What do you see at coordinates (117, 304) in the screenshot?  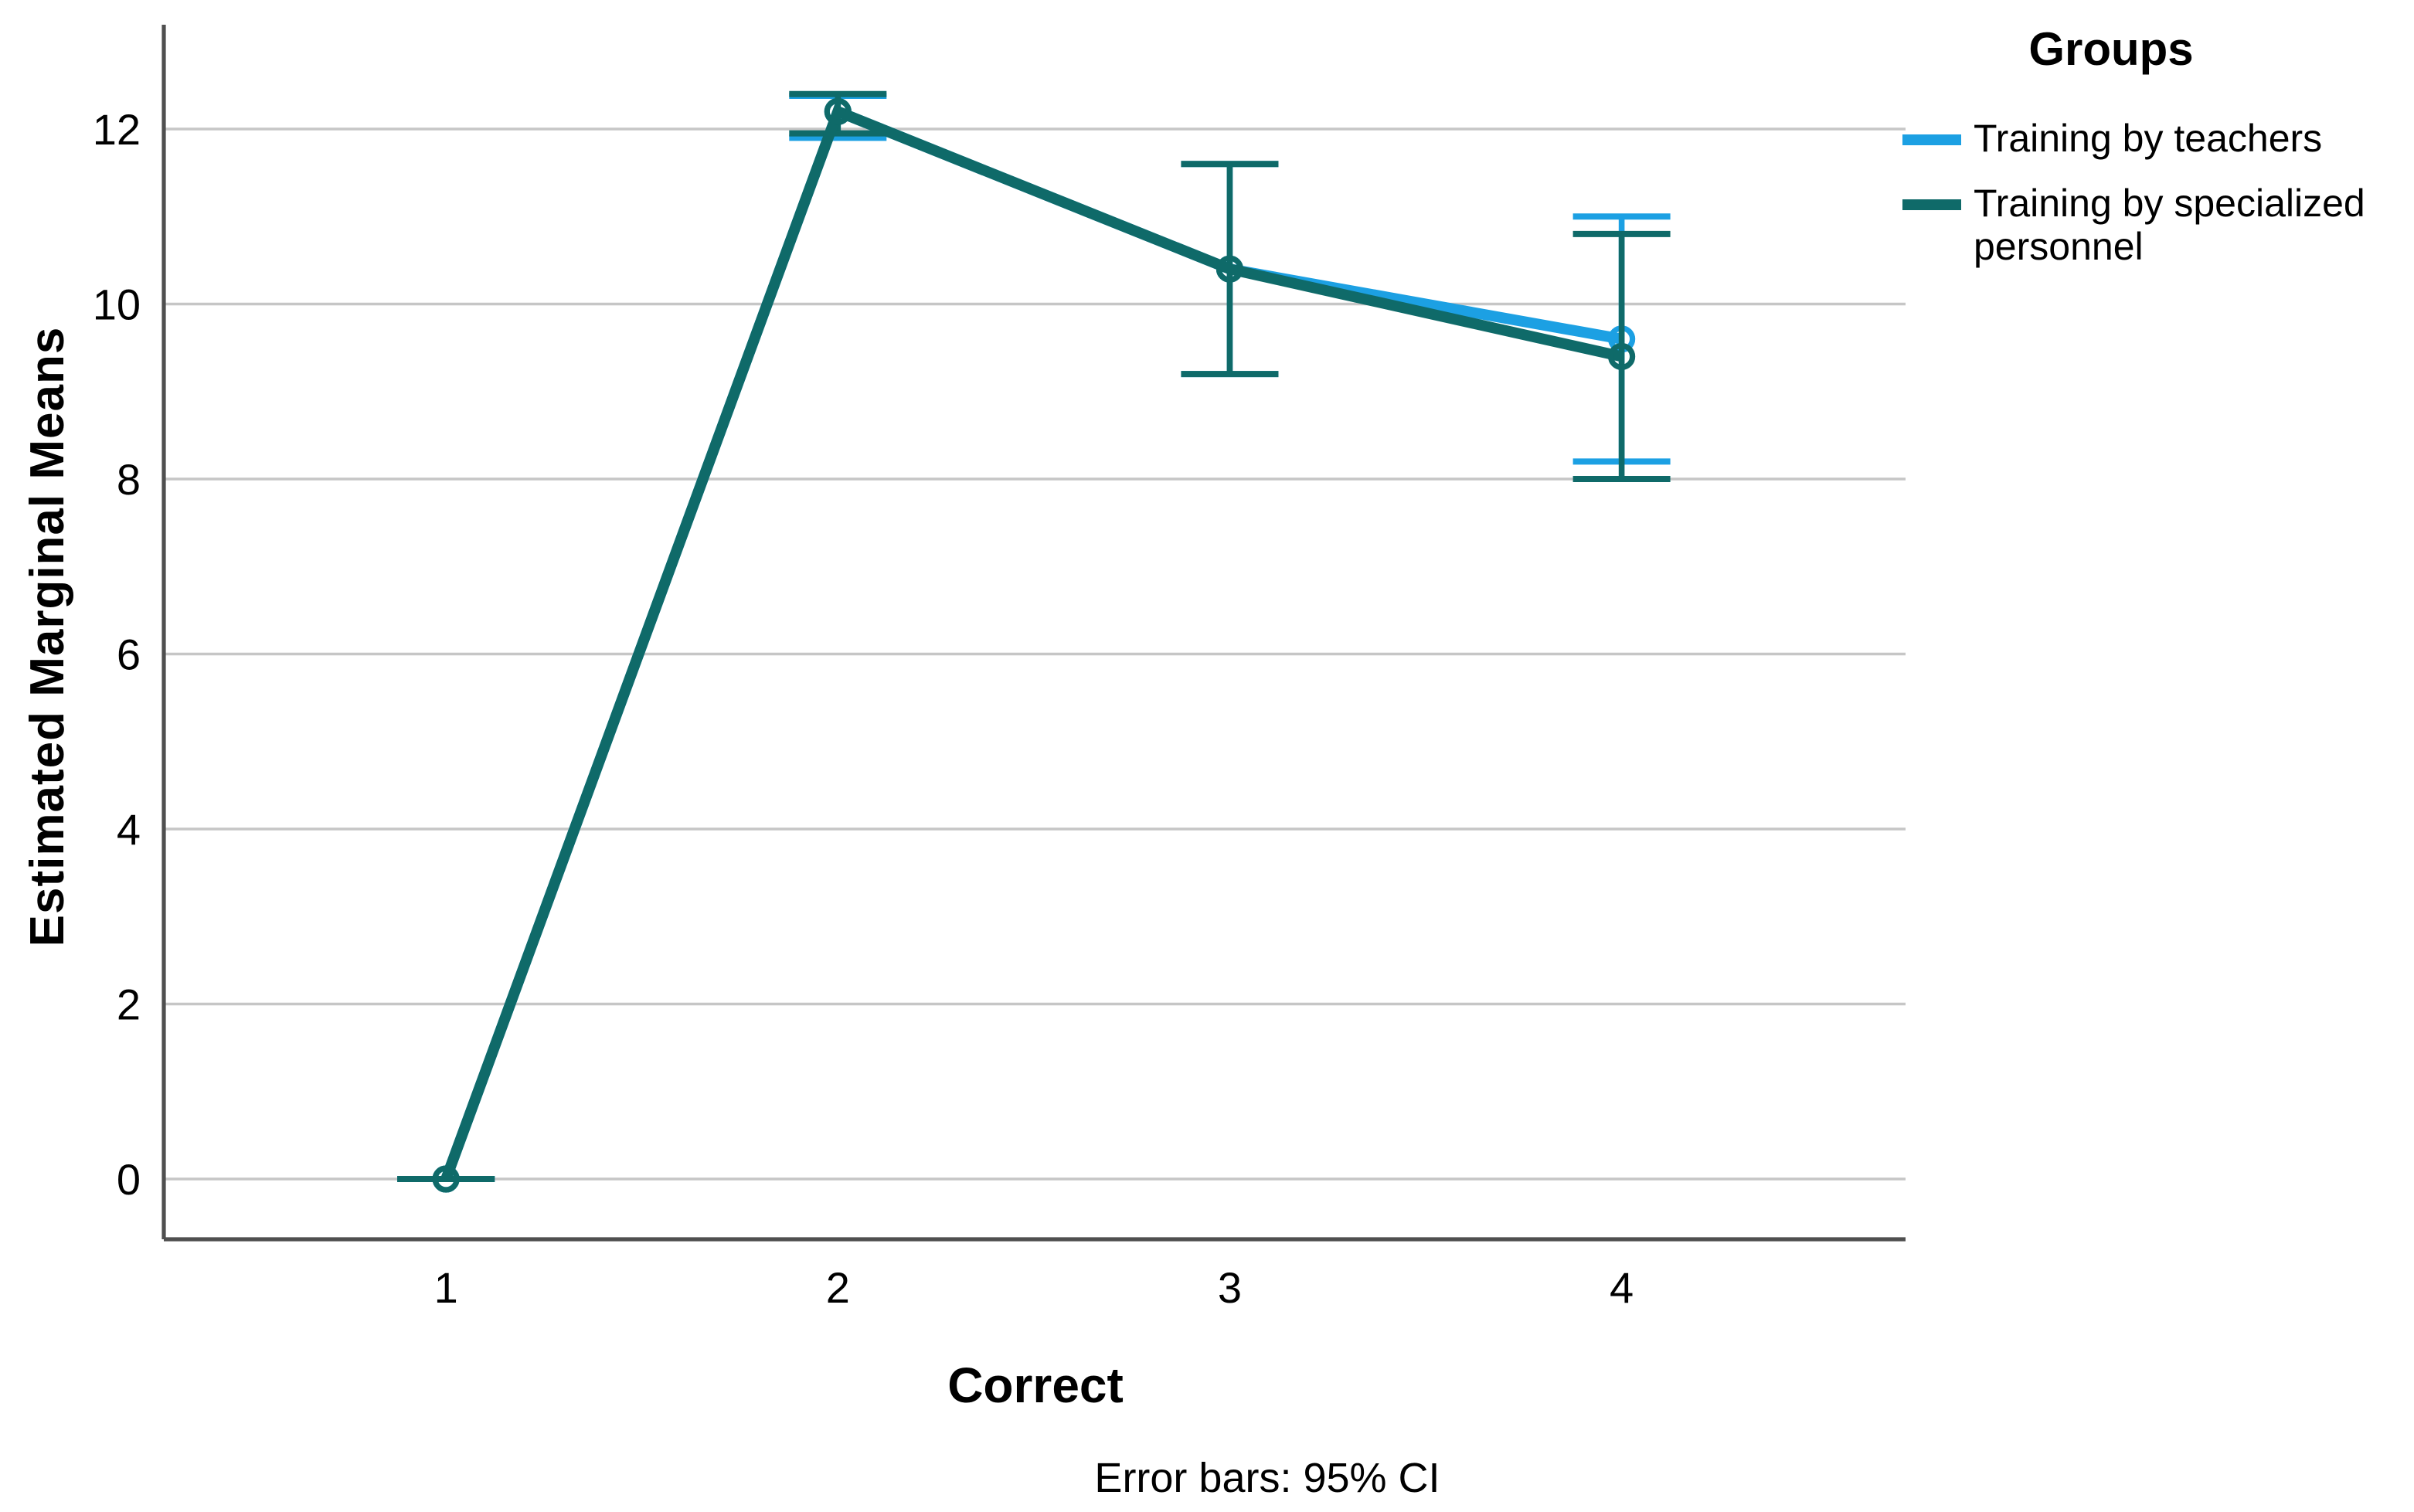 I see `y-tick-label: 10` at bounding box center [117, 304].